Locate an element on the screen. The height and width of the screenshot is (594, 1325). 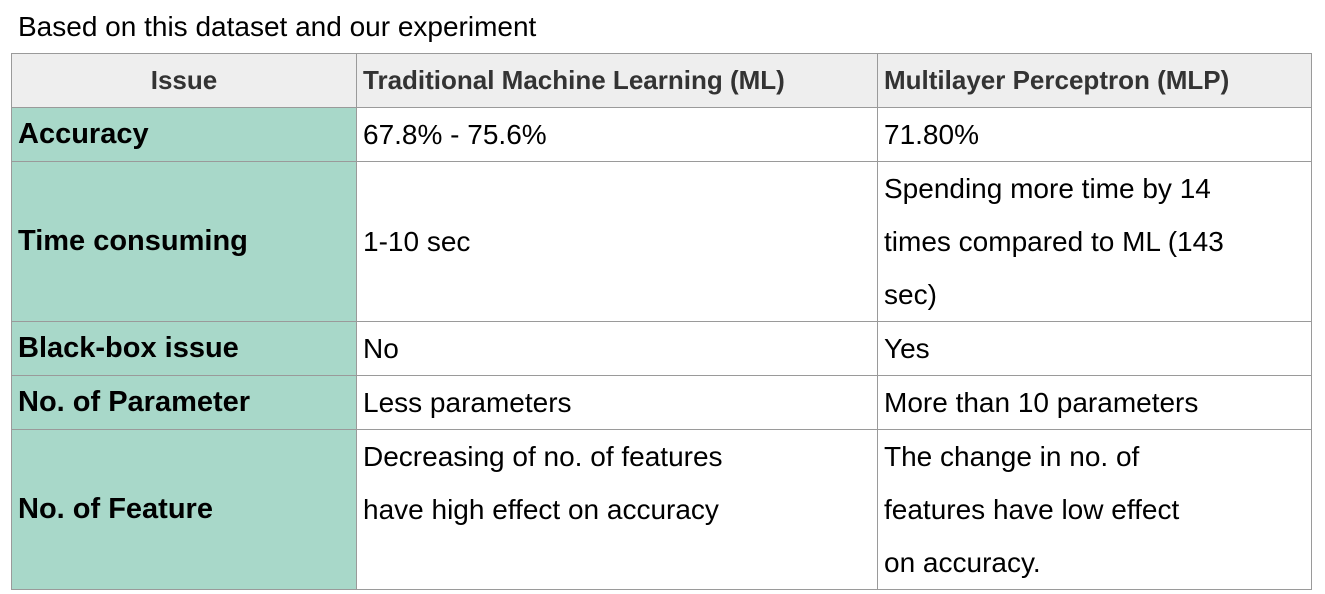
table-row-black-box: Black-box issue No Yes is located at coordinates (661, 348).